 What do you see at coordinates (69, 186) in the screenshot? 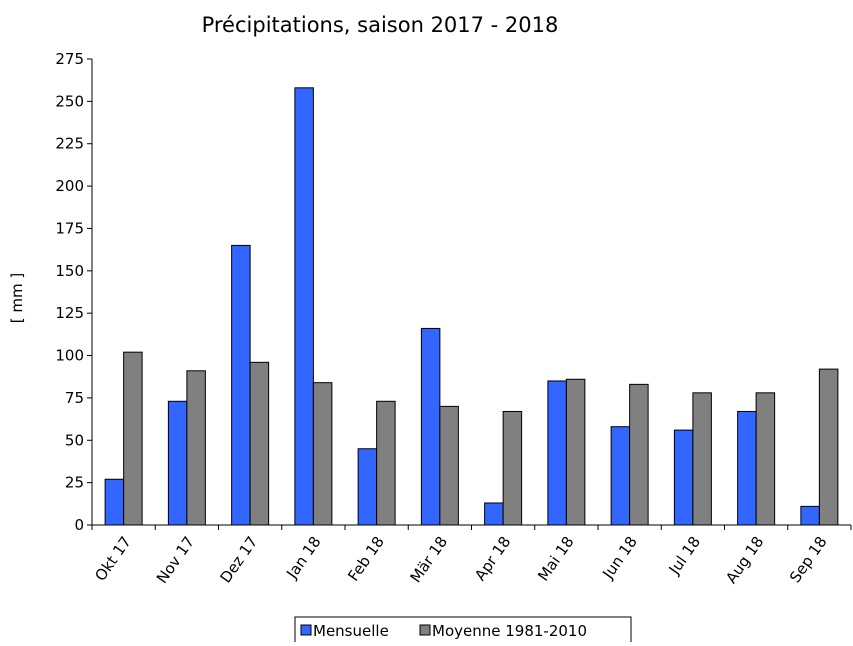
I see `y-tick-label: 200` at bounding box center [69, 186].